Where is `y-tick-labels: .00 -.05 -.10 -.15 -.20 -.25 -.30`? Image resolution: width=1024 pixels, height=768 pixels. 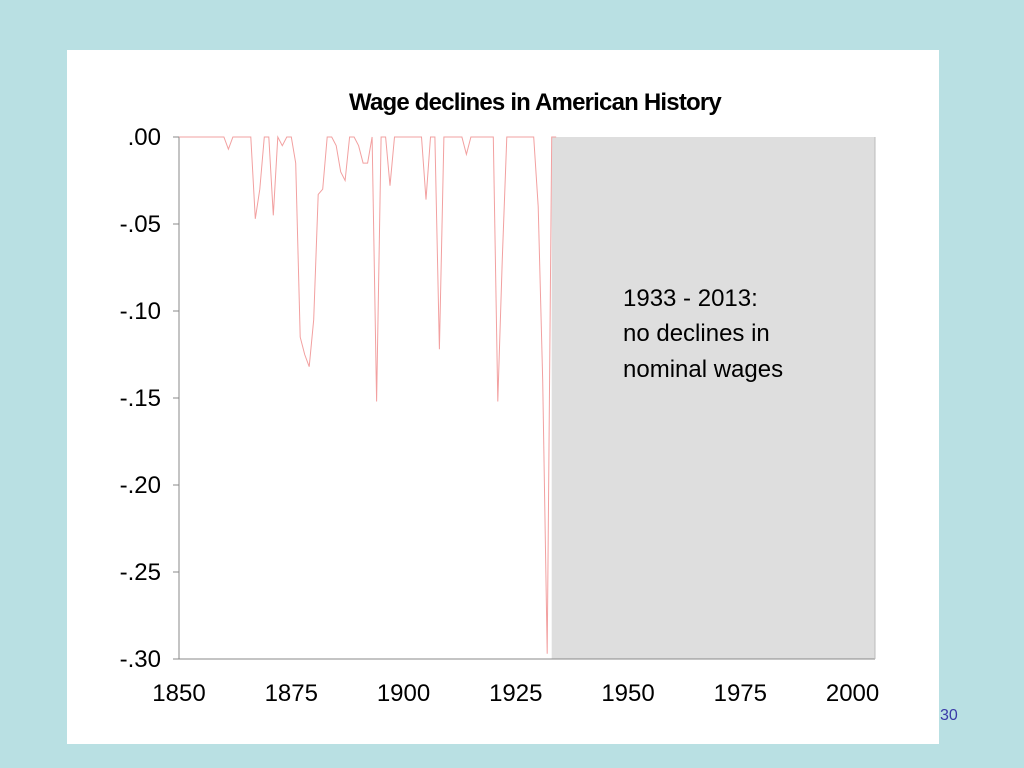
y-tick-labels: .00 -.05 -.10 -.15 -.20 -.25 -.30 is located at coordinates (140, 398).